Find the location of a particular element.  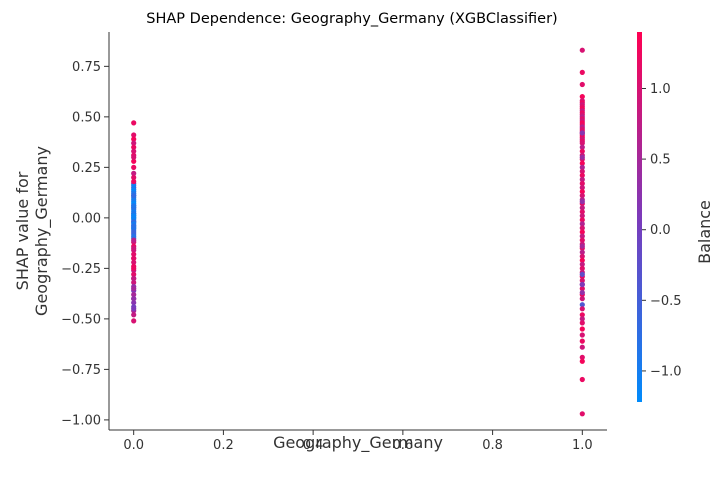

y-tick-label: −0.50 is located at coordinates (81, 319).